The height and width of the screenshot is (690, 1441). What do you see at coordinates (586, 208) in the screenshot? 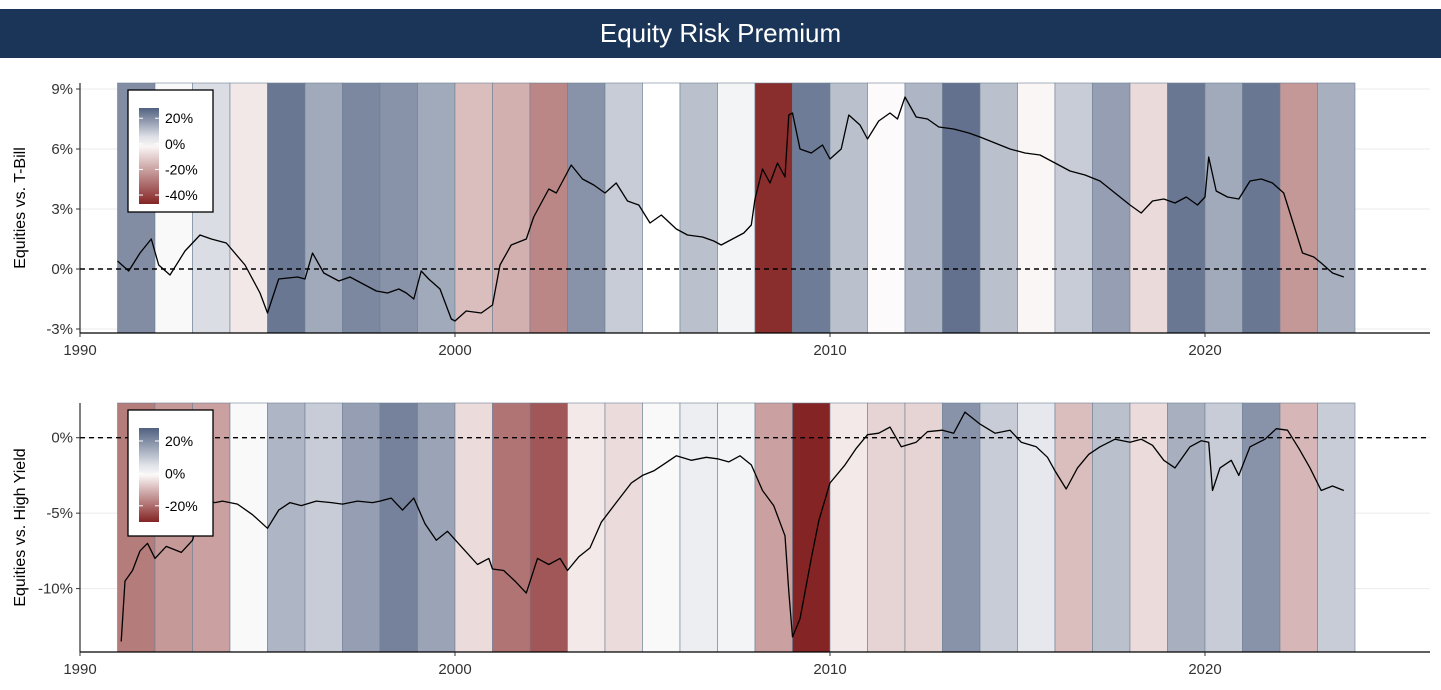
I see `annual-band-2003` at bounding box center [586, 208].